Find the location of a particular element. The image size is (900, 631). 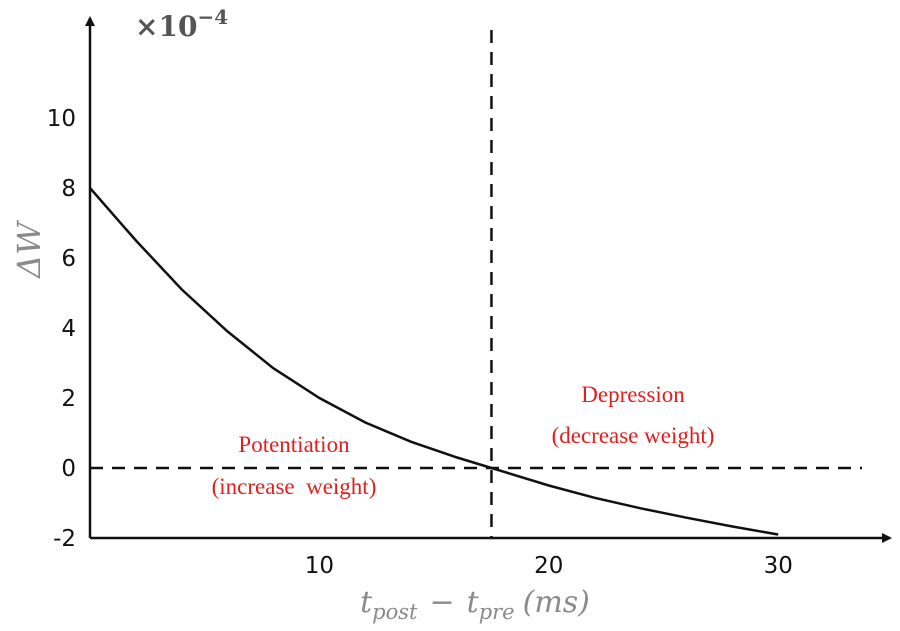

annotation-depression-subtitle: (decrease weight) is located at coordinates (633, 435).